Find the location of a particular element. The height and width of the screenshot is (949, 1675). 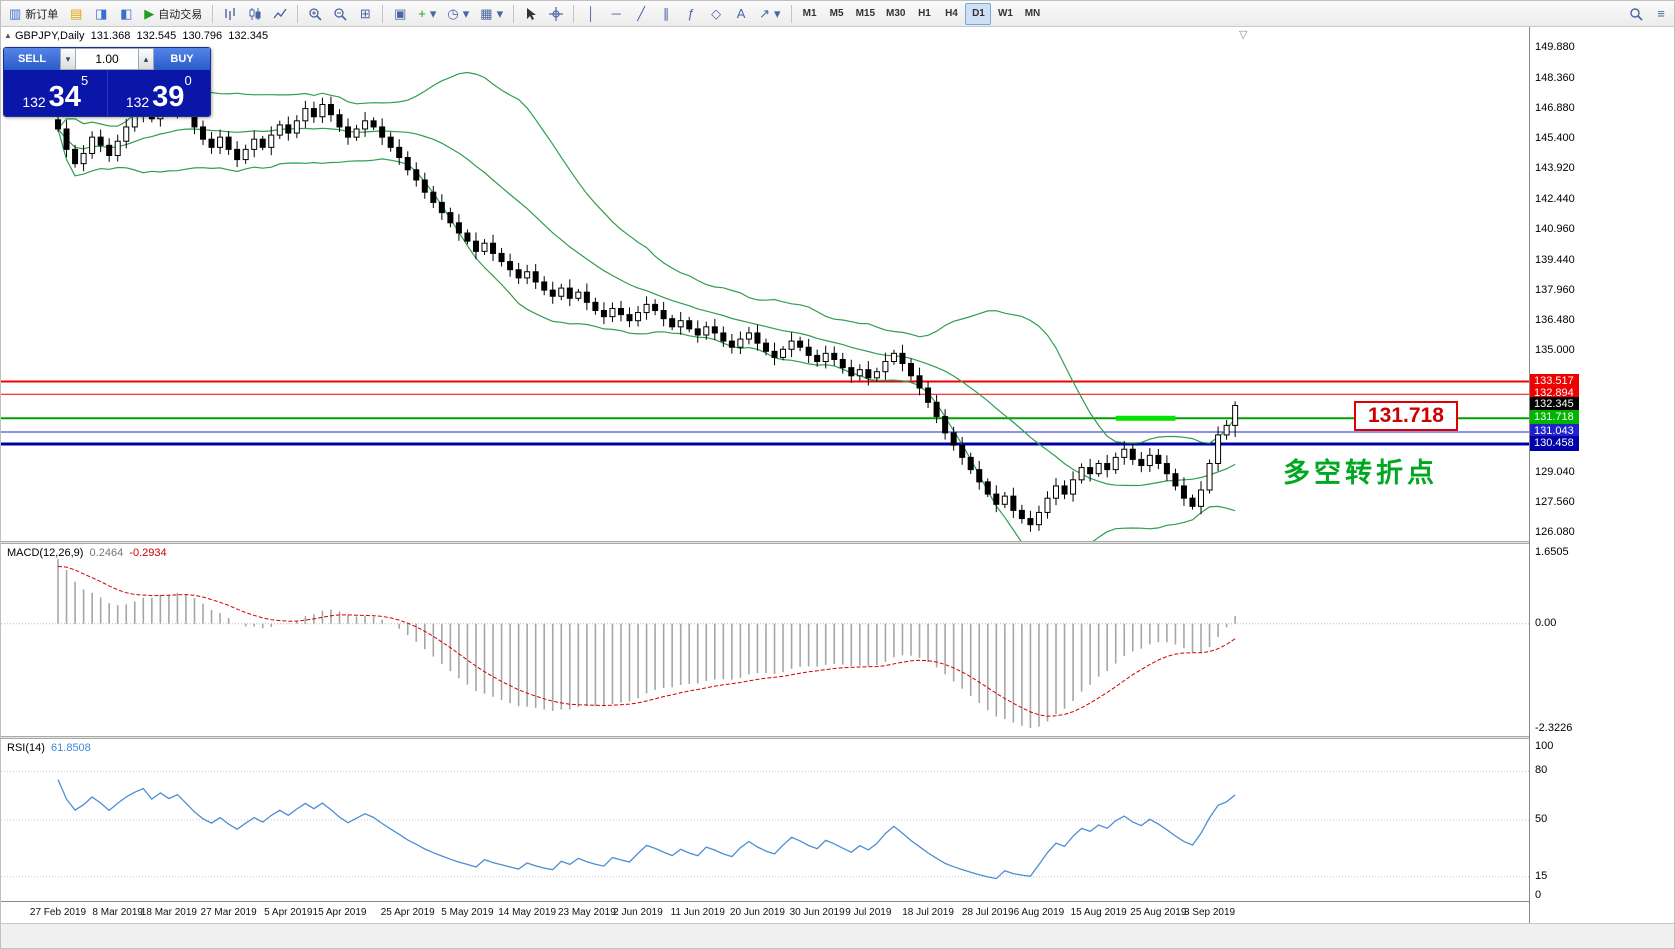

line-chart-icon is located at coordinates (280, 13).